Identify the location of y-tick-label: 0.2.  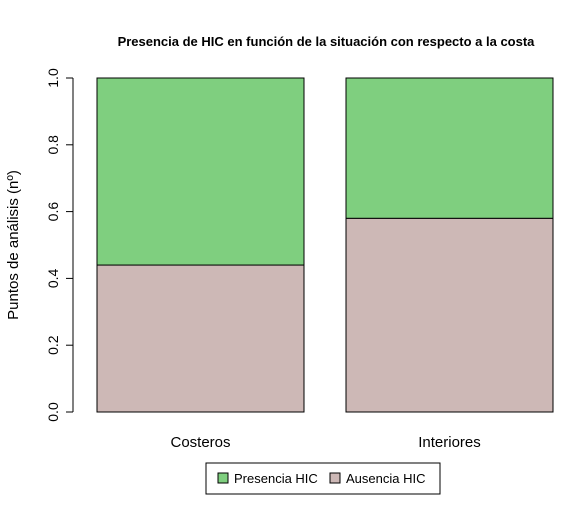
(53, 345).